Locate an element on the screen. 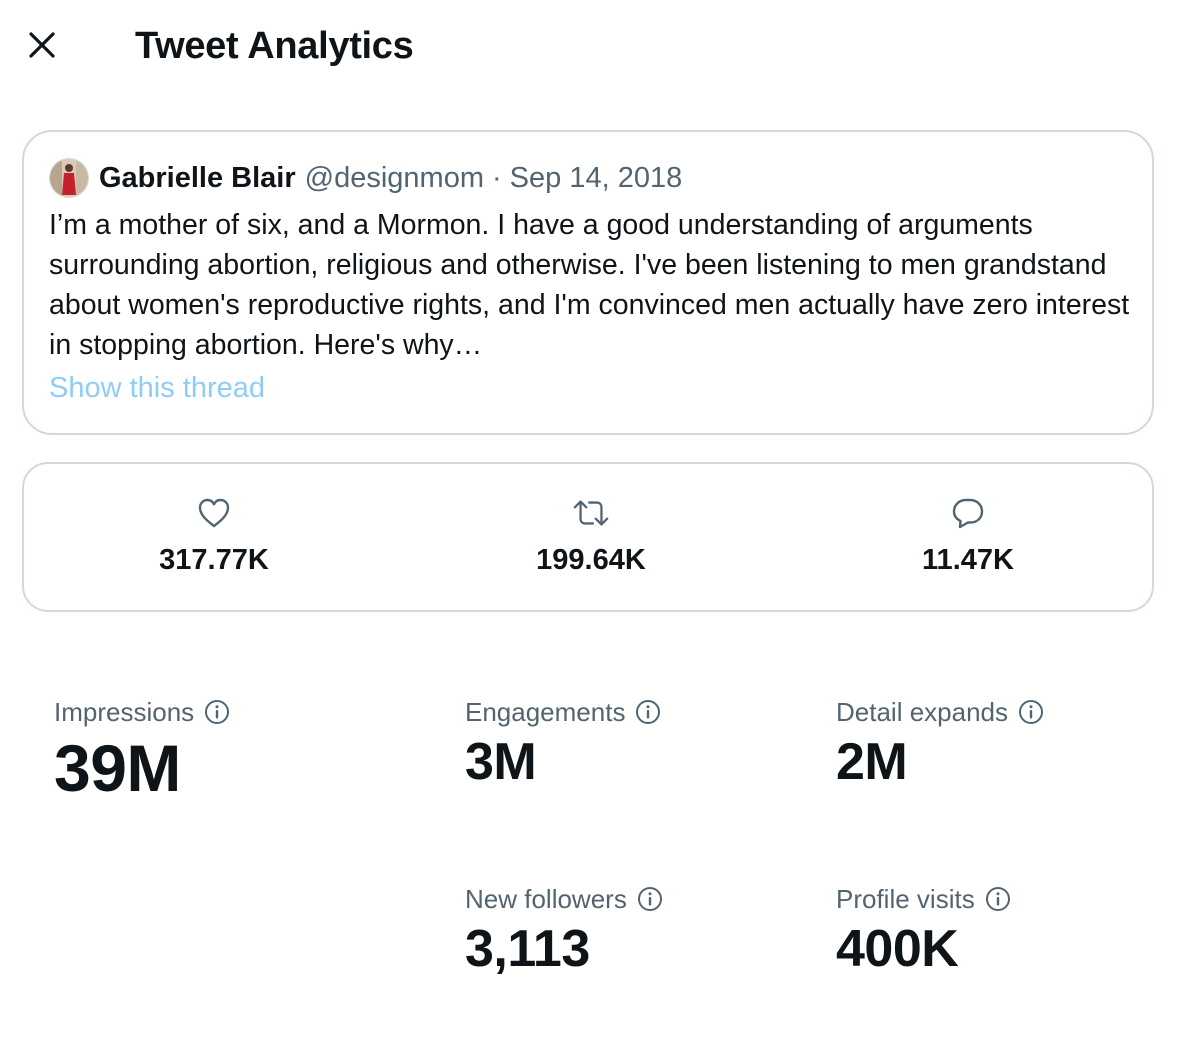 The height and width of the screenshot is (1038, 1182). metric-value: 3,113 is located at coordinates (527, 949).